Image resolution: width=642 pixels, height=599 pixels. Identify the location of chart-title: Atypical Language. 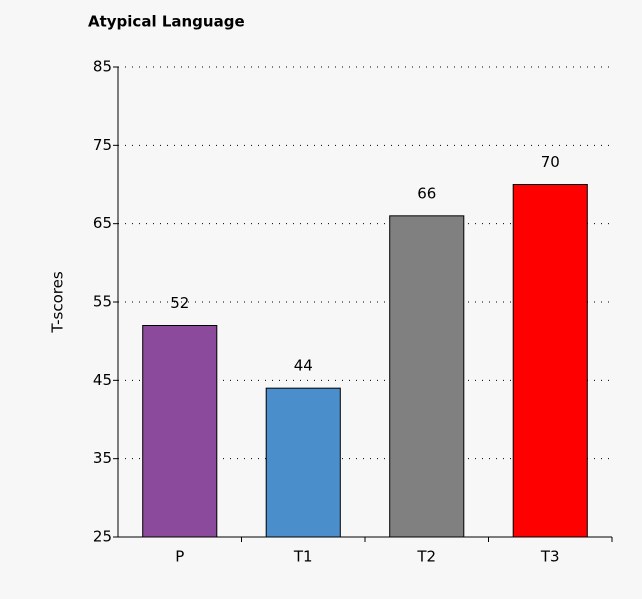
(166, 22).